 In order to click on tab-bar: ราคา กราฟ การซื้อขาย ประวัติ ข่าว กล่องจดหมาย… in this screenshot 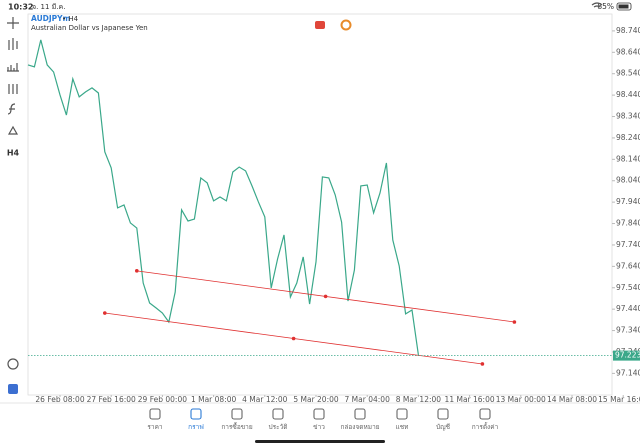, I will do `click(323, 425)`.